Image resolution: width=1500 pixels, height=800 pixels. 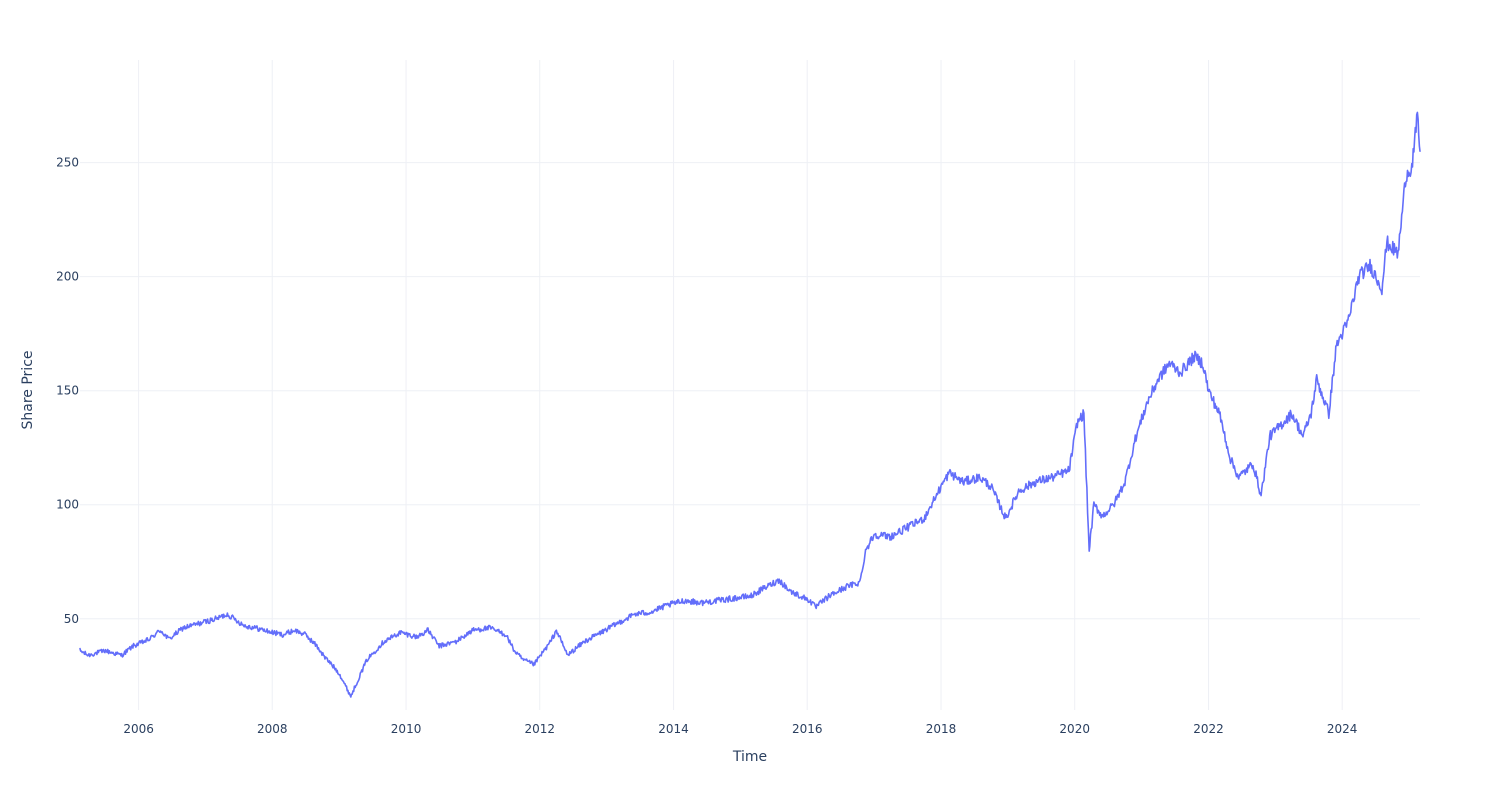 I want to click on x-tick-label: 2006, so click(x=138, y=729).